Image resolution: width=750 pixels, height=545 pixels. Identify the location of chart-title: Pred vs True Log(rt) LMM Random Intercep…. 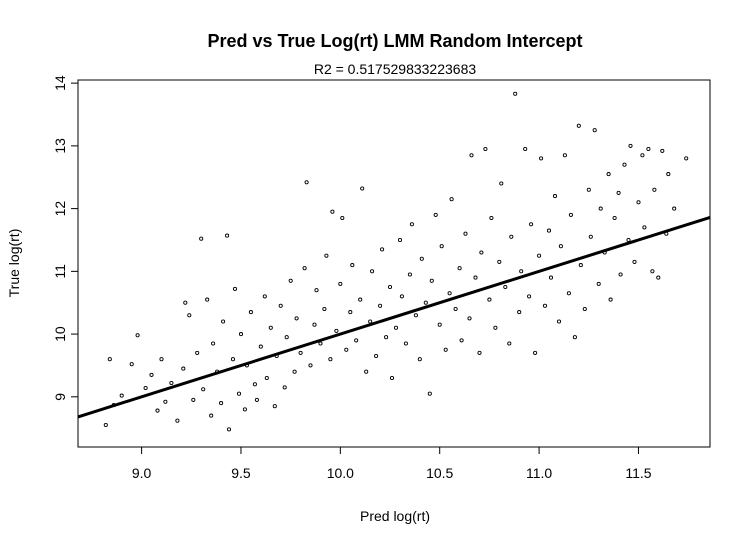
(394, 41).